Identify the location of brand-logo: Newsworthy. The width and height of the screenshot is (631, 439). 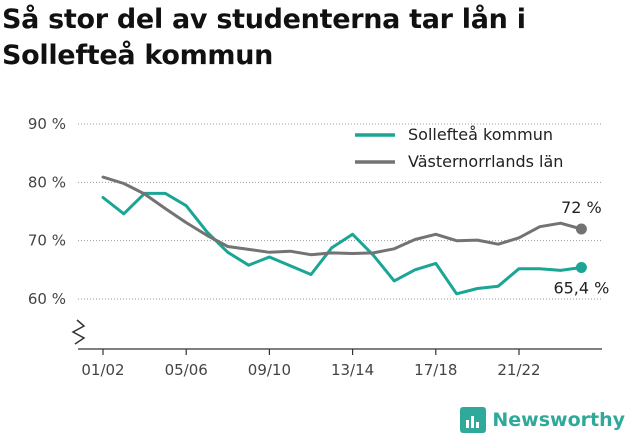
(542, 420).